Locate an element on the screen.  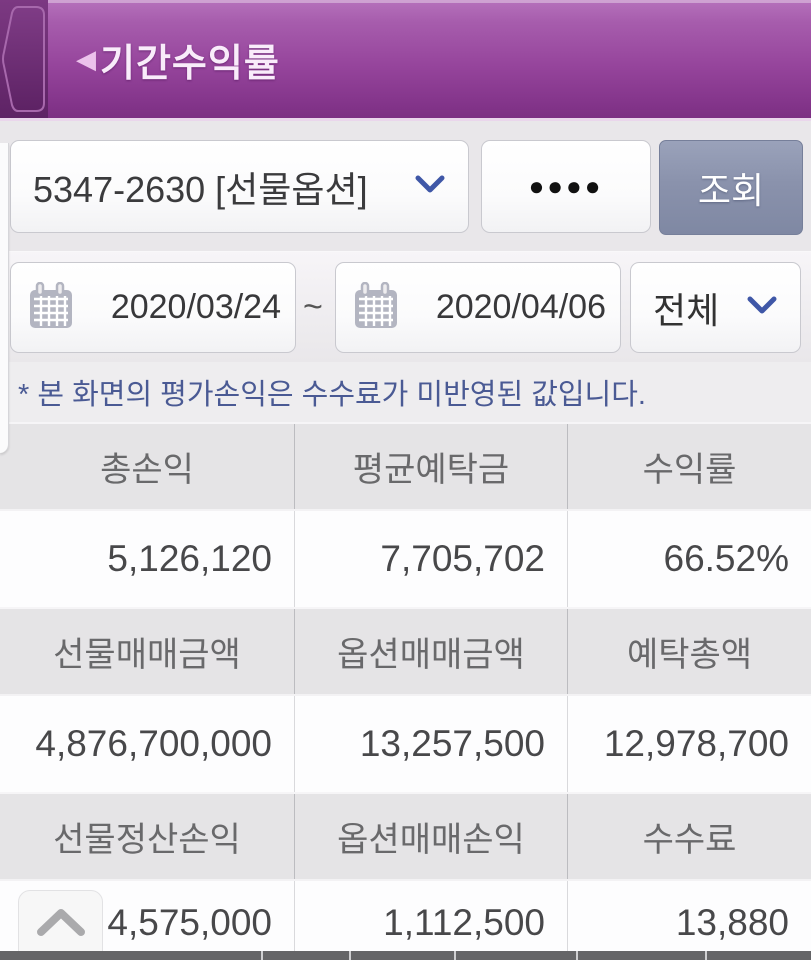
table-value-cell: 4,575,000 is located at coordinates (147, 920).